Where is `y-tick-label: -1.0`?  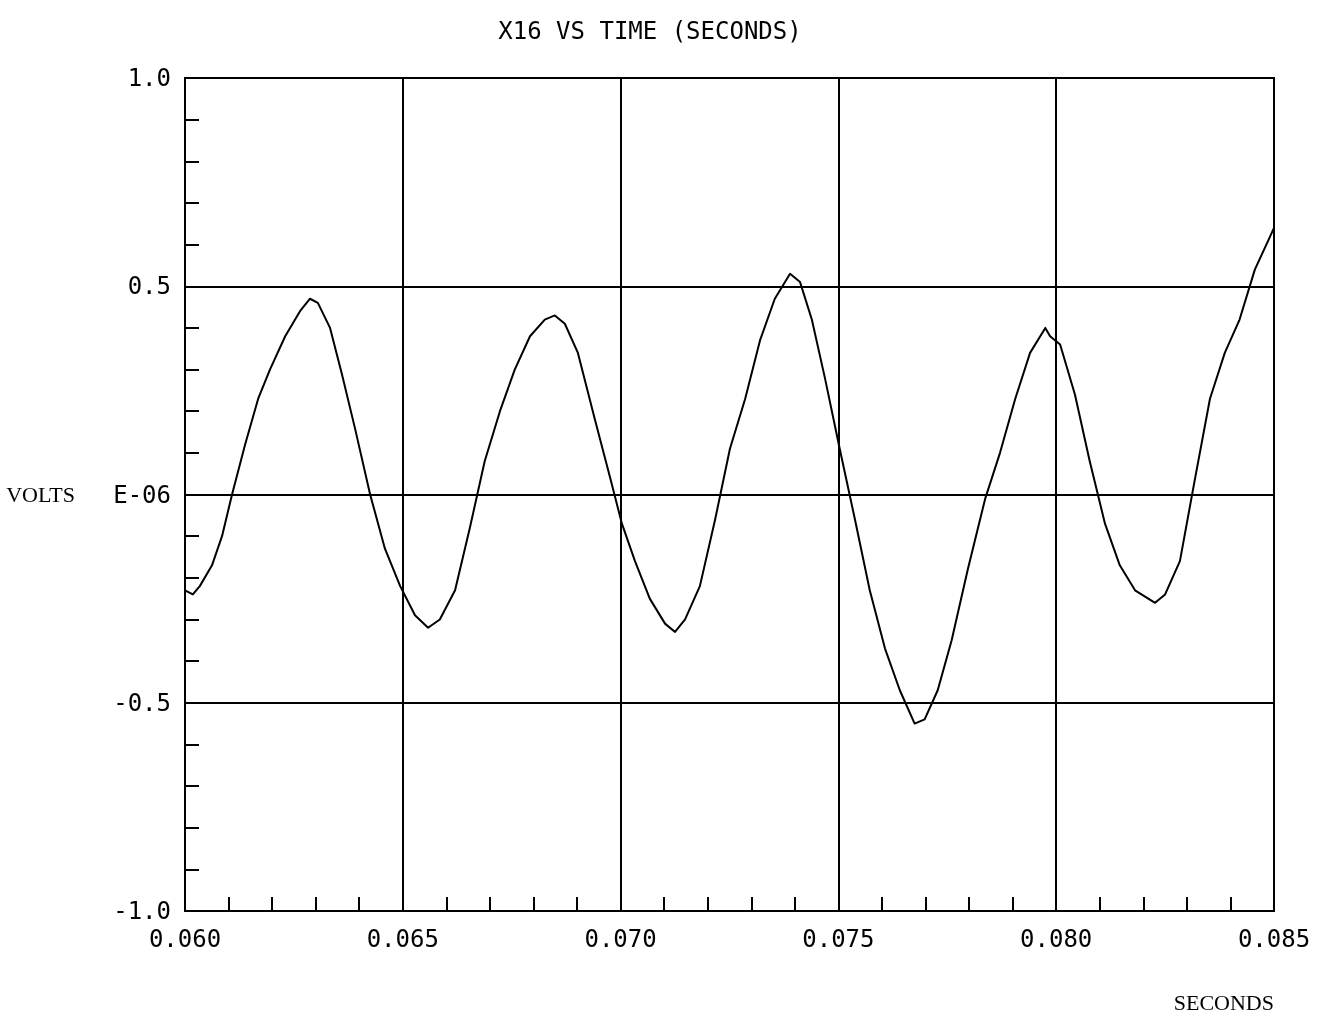
y-tick-label: -1.0 is located at coordinates (142, 911).